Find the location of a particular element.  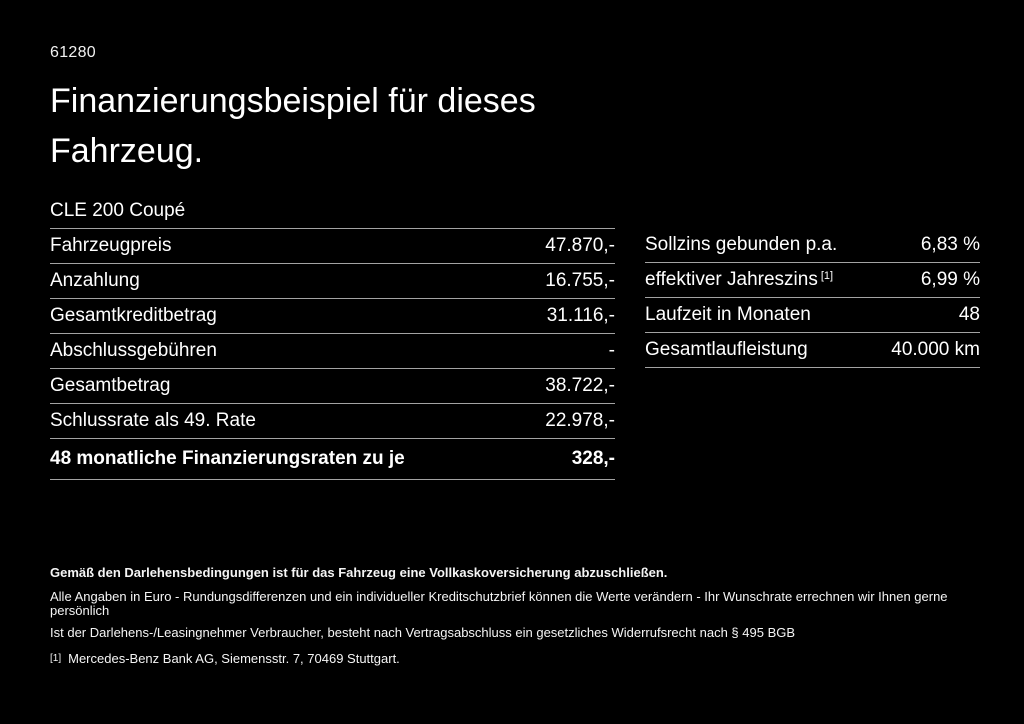

vehicle-model: CLE 200 Coupé is located at coordinates (332, 211).